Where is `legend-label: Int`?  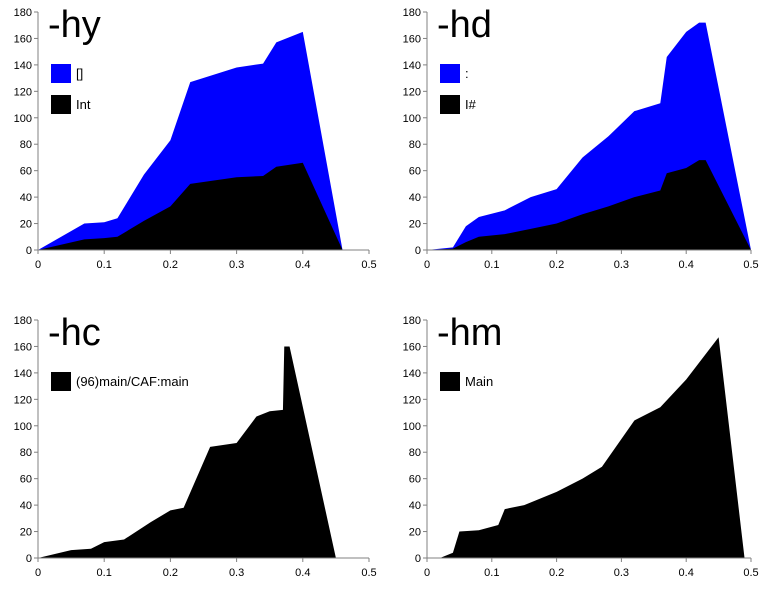 legend-label: Int is located at coordinates (83, 104).